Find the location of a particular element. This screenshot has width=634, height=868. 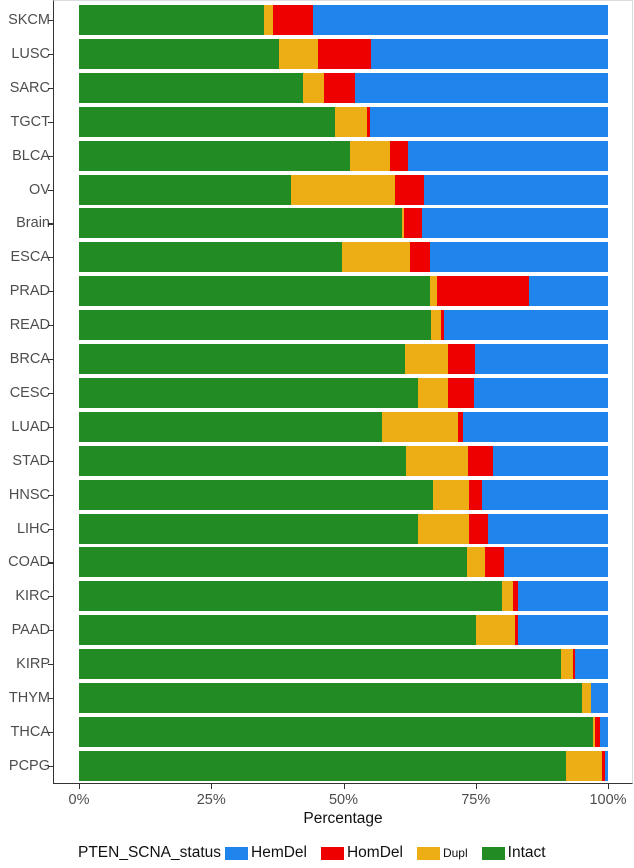

bar-thca is located at coordinates (343, 731).